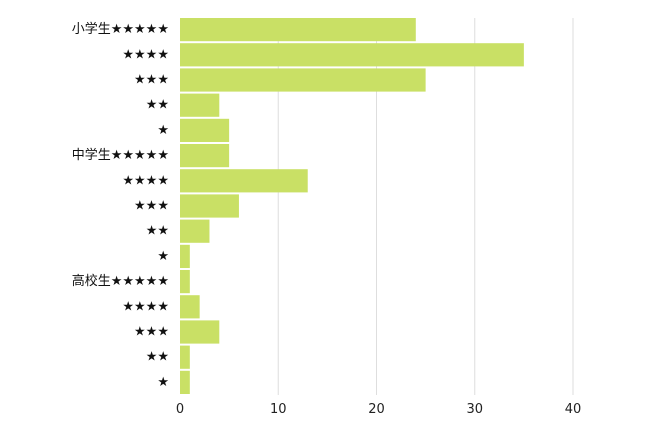 Image resolution: width=650 pixels, height=433 pixels. I want to click on category-label: 高校生★★★★★, so click(120, 281).